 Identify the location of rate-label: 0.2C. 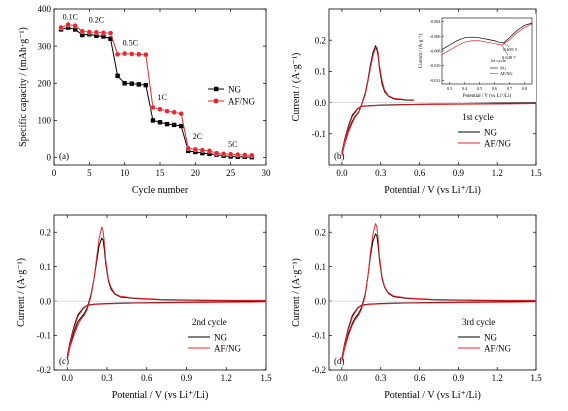
(96, 19).